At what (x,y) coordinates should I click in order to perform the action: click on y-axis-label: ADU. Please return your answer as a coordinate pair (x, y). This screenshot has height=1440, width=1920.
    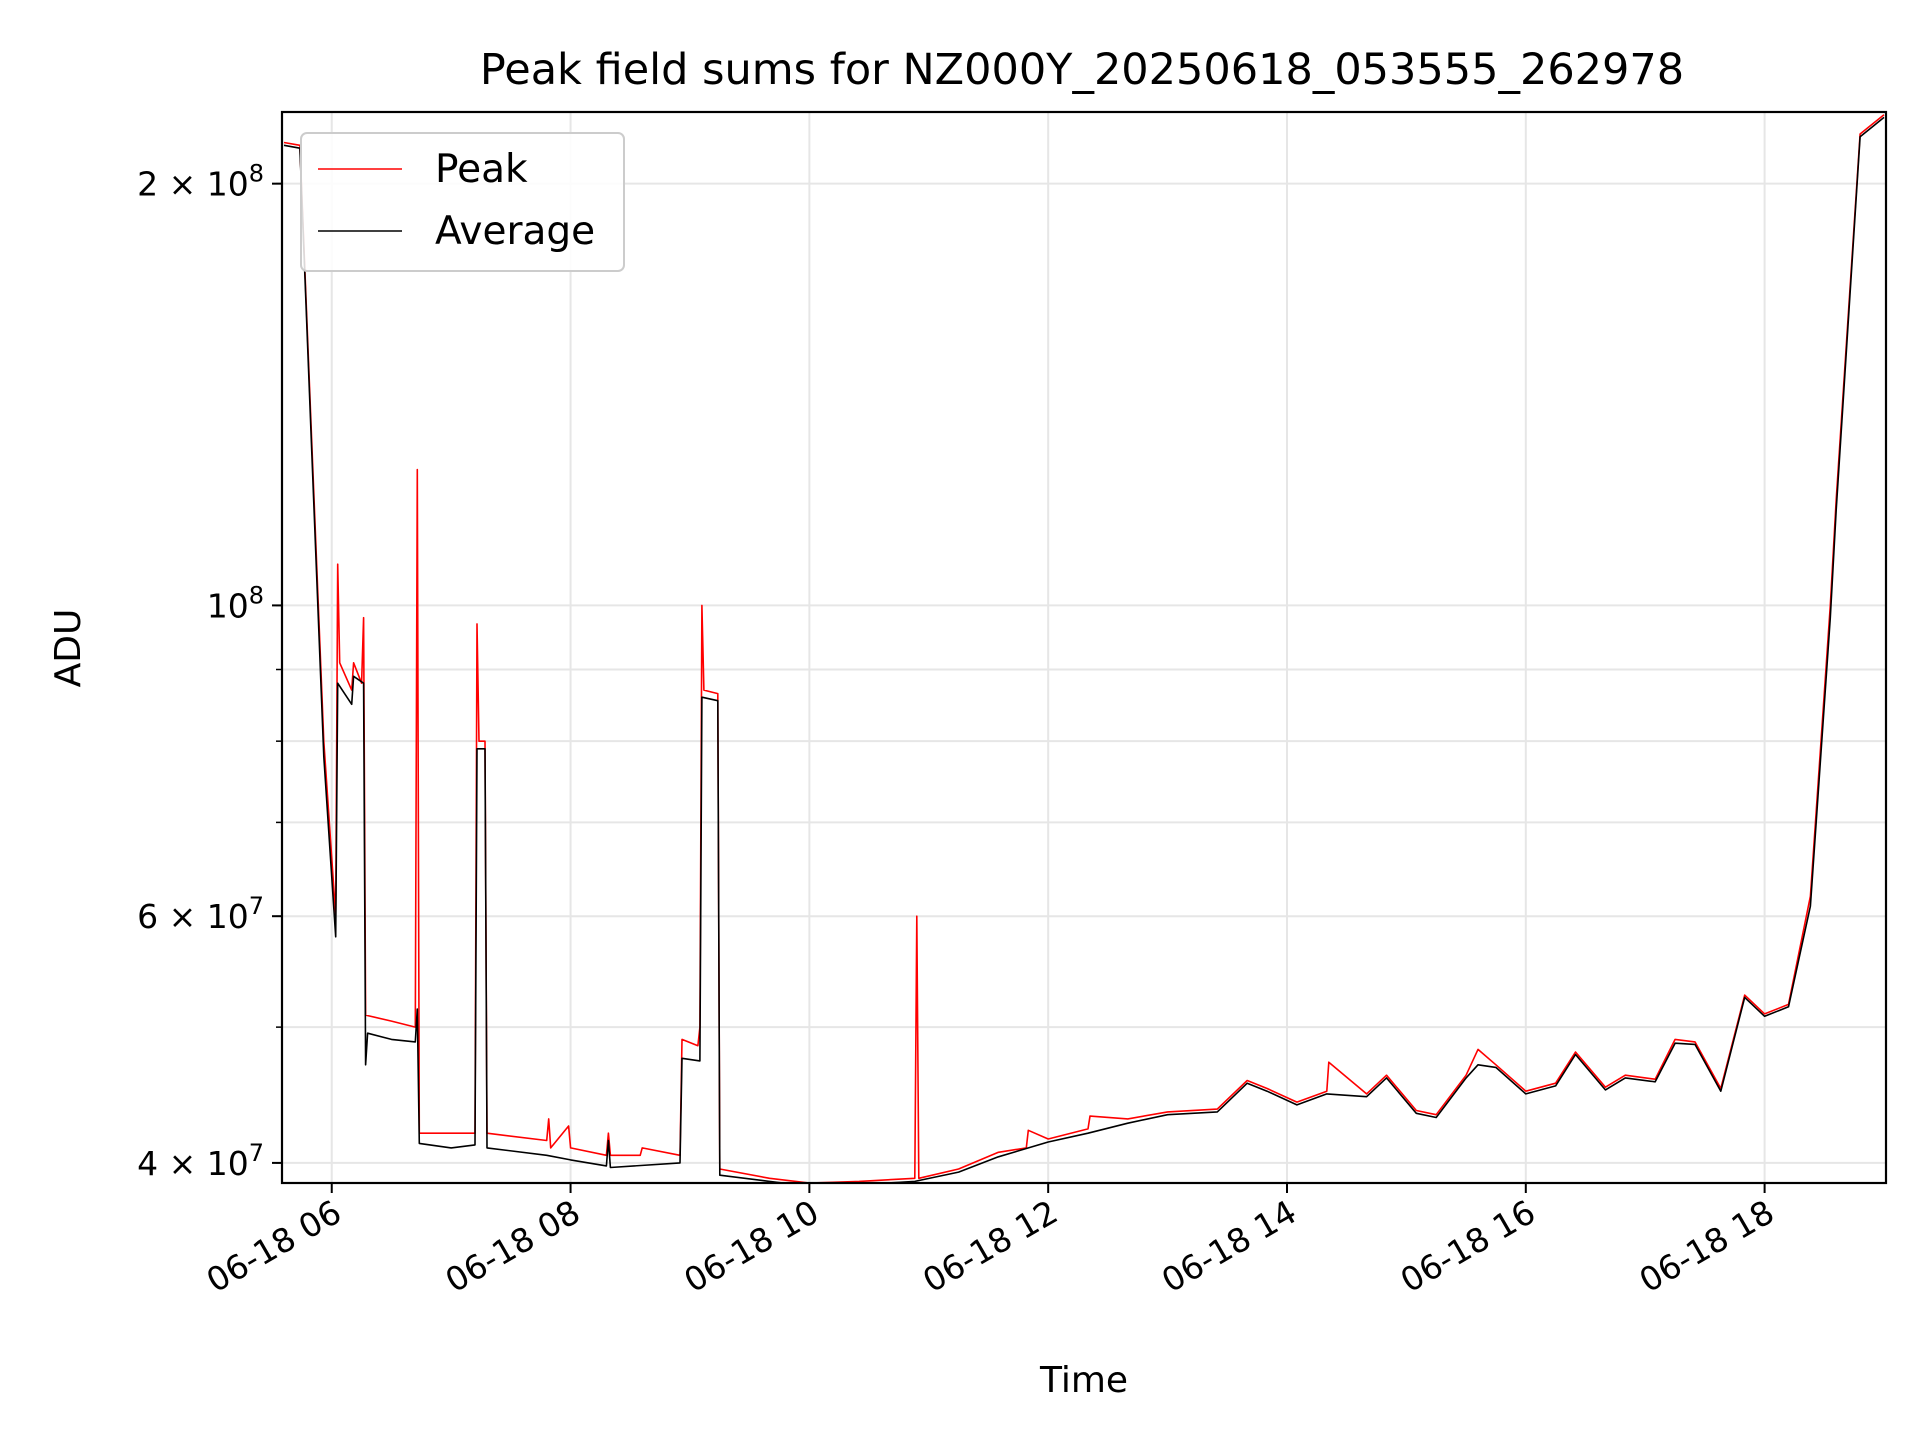
    Looking at the image, I should click on (68, 648).